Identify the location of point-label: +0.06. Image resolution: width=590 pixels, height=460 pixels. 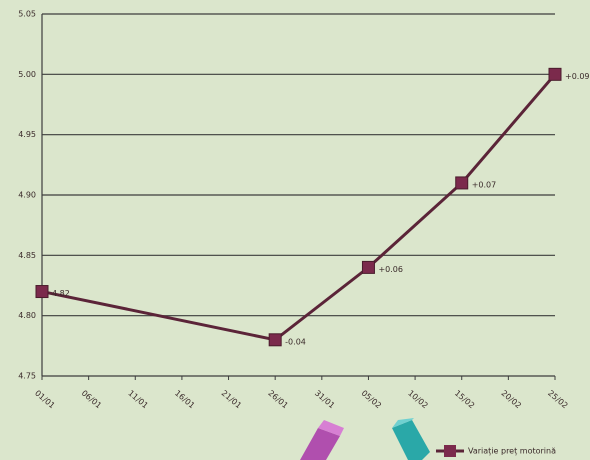
(390, 269).